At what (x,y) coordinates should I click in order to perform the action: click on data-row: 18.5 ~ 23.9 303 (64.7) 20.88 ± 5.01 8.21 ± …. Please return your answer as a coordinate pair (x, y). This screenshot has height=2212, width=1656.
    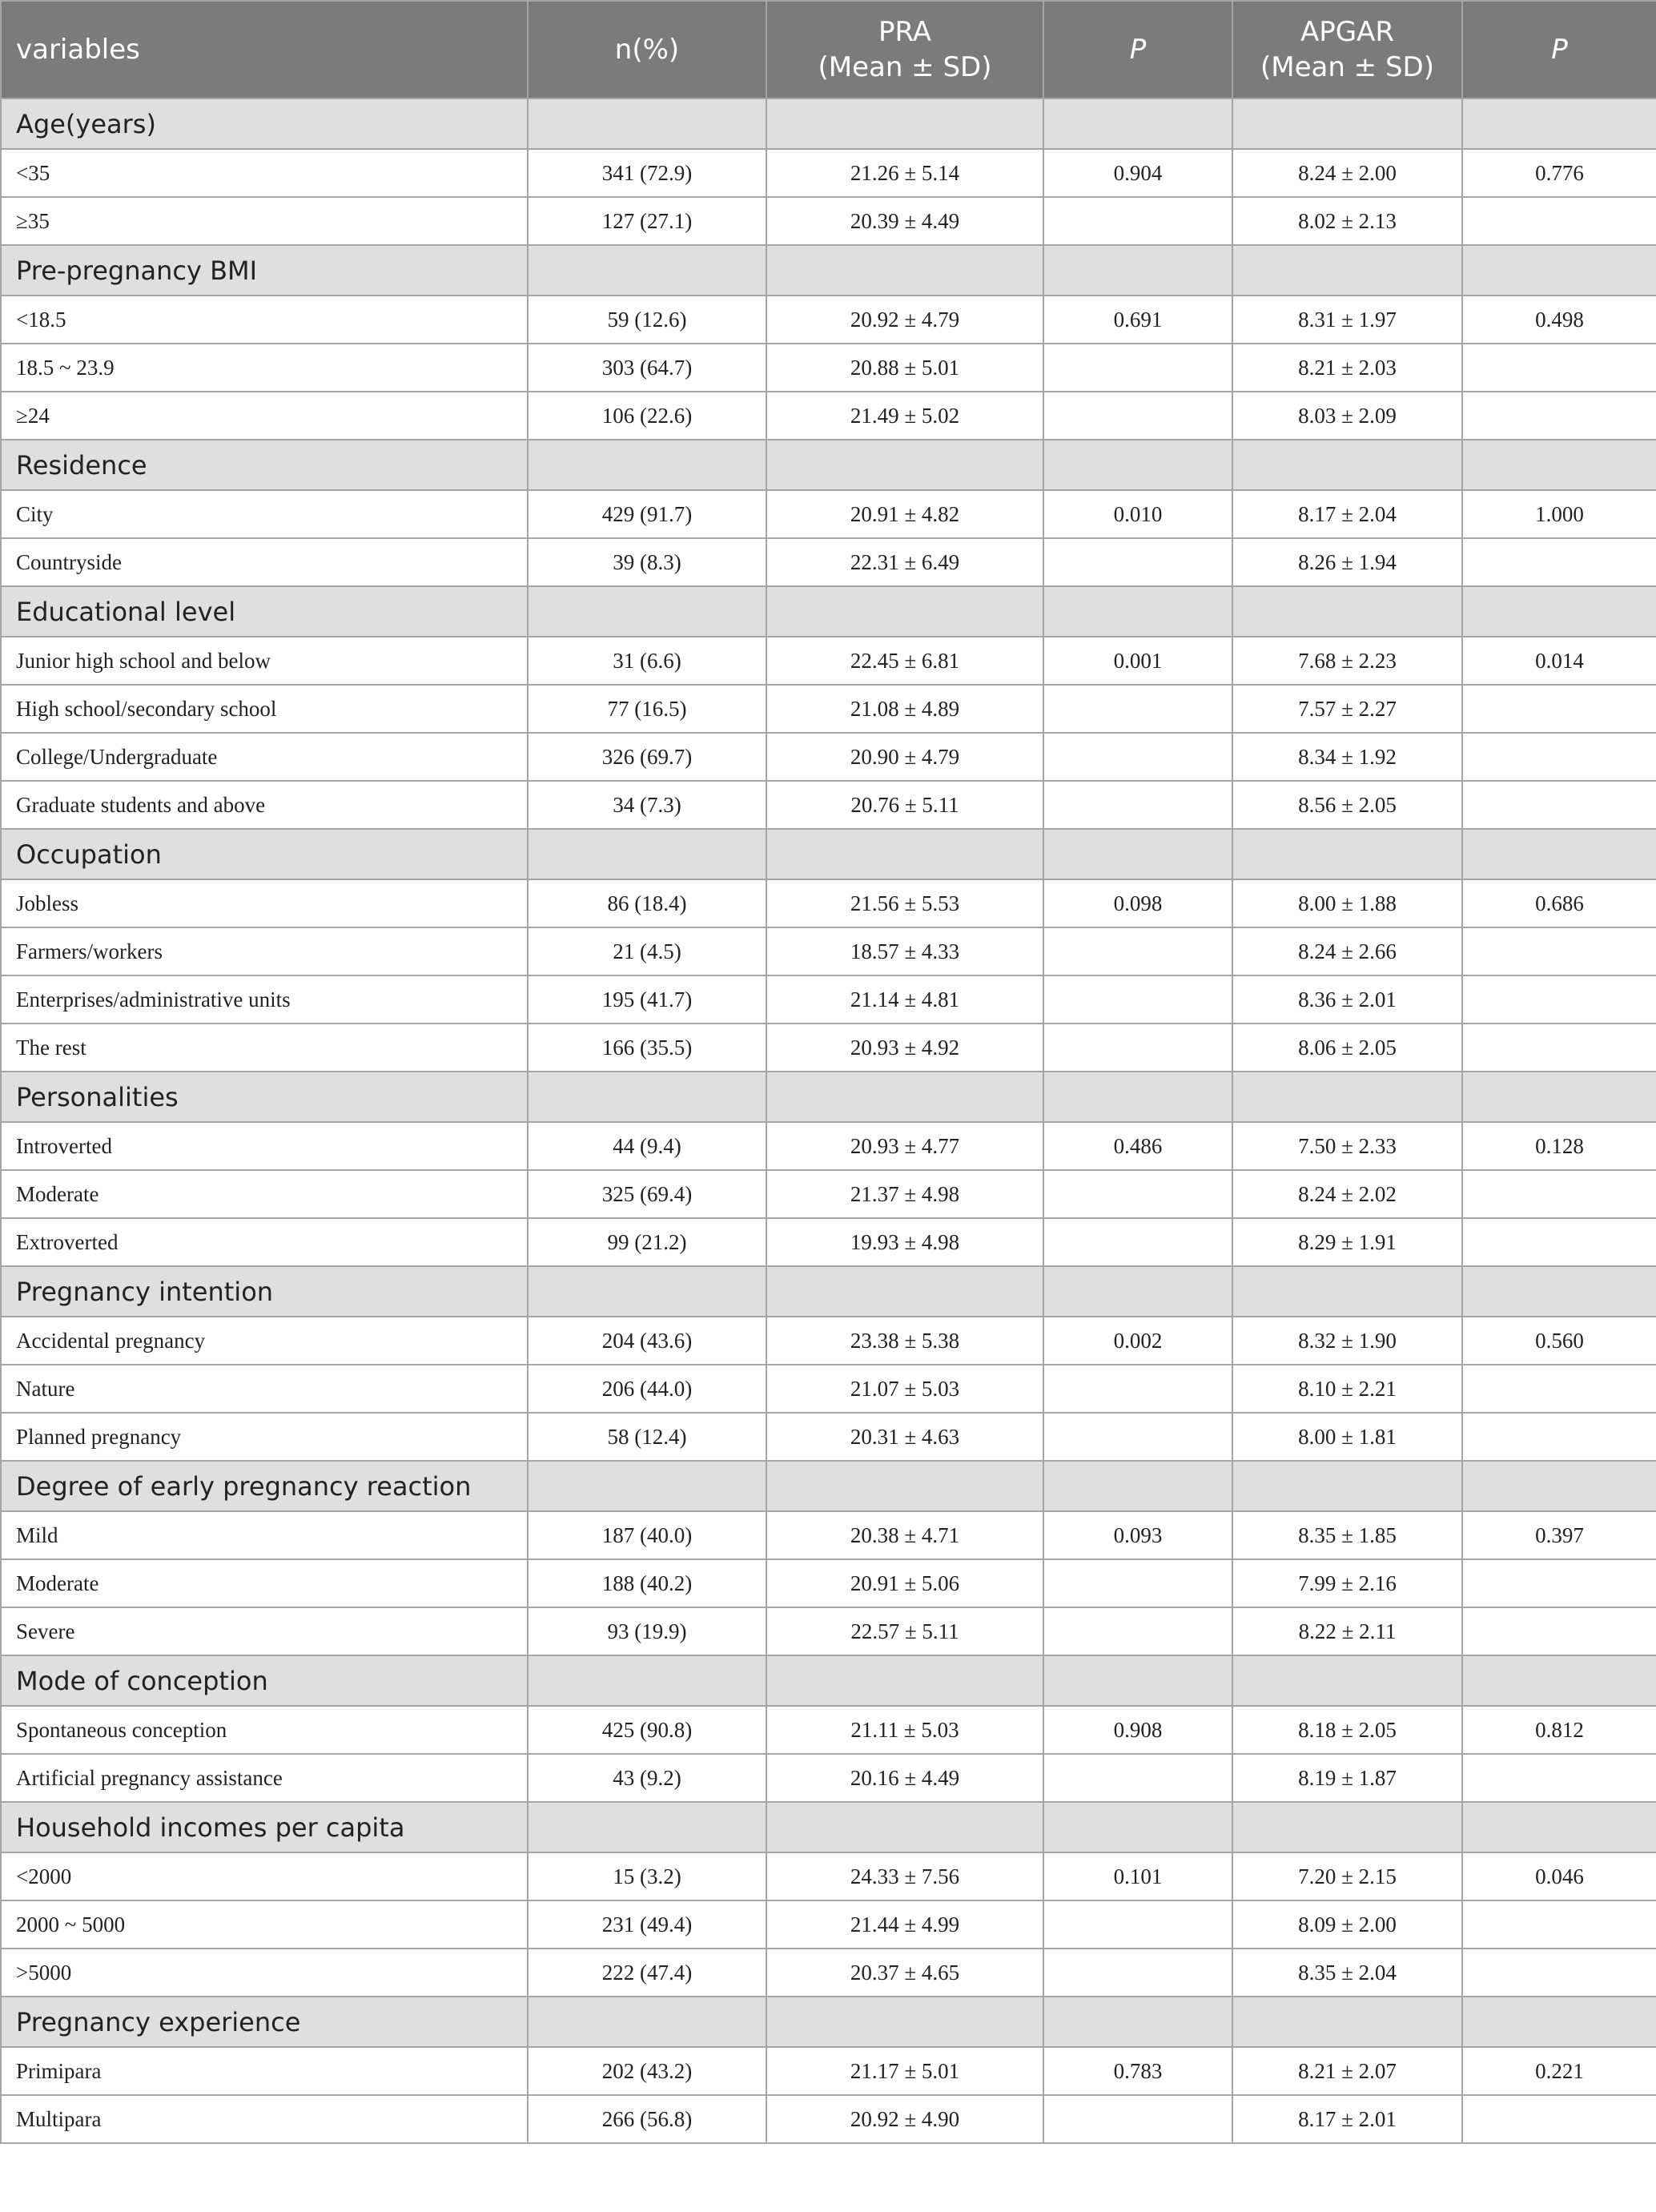
    Looking at the image, I should click on (828, 367).